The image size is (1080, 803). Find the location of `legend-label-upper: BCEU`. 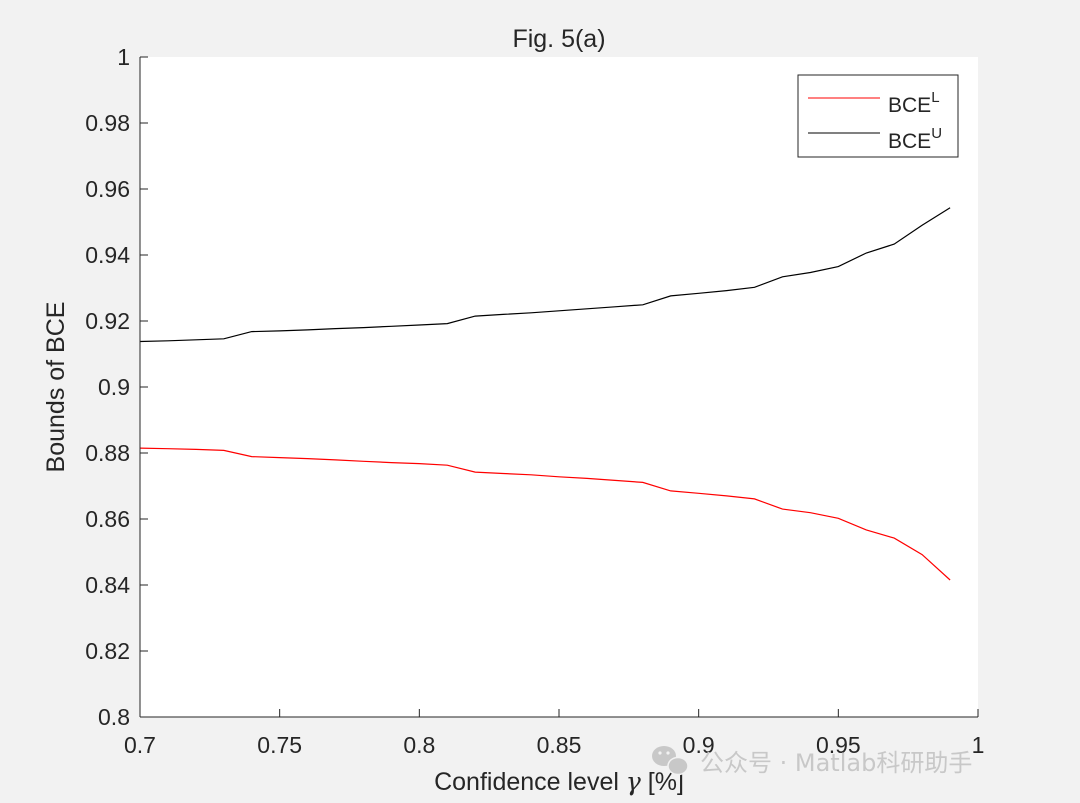

legend-label-upper: BCEU is located at coordinates (915, 139).